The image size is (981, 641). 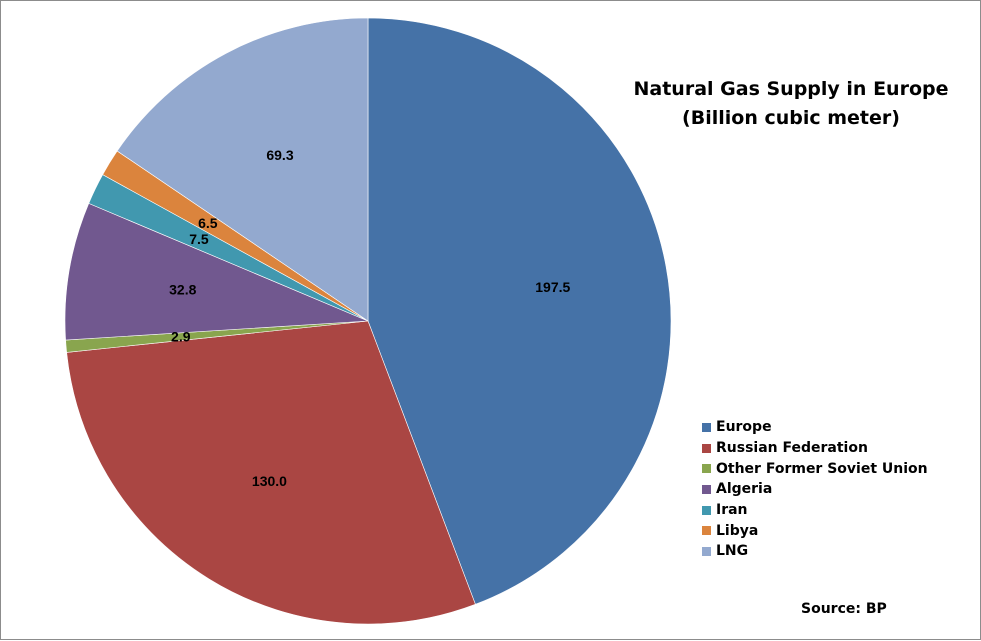 What do you see at coordinates (791, 118) in the screenshot?
I see `chart-subtitle-line: (Billion cubic meter)` at bounding box center [791, 118].